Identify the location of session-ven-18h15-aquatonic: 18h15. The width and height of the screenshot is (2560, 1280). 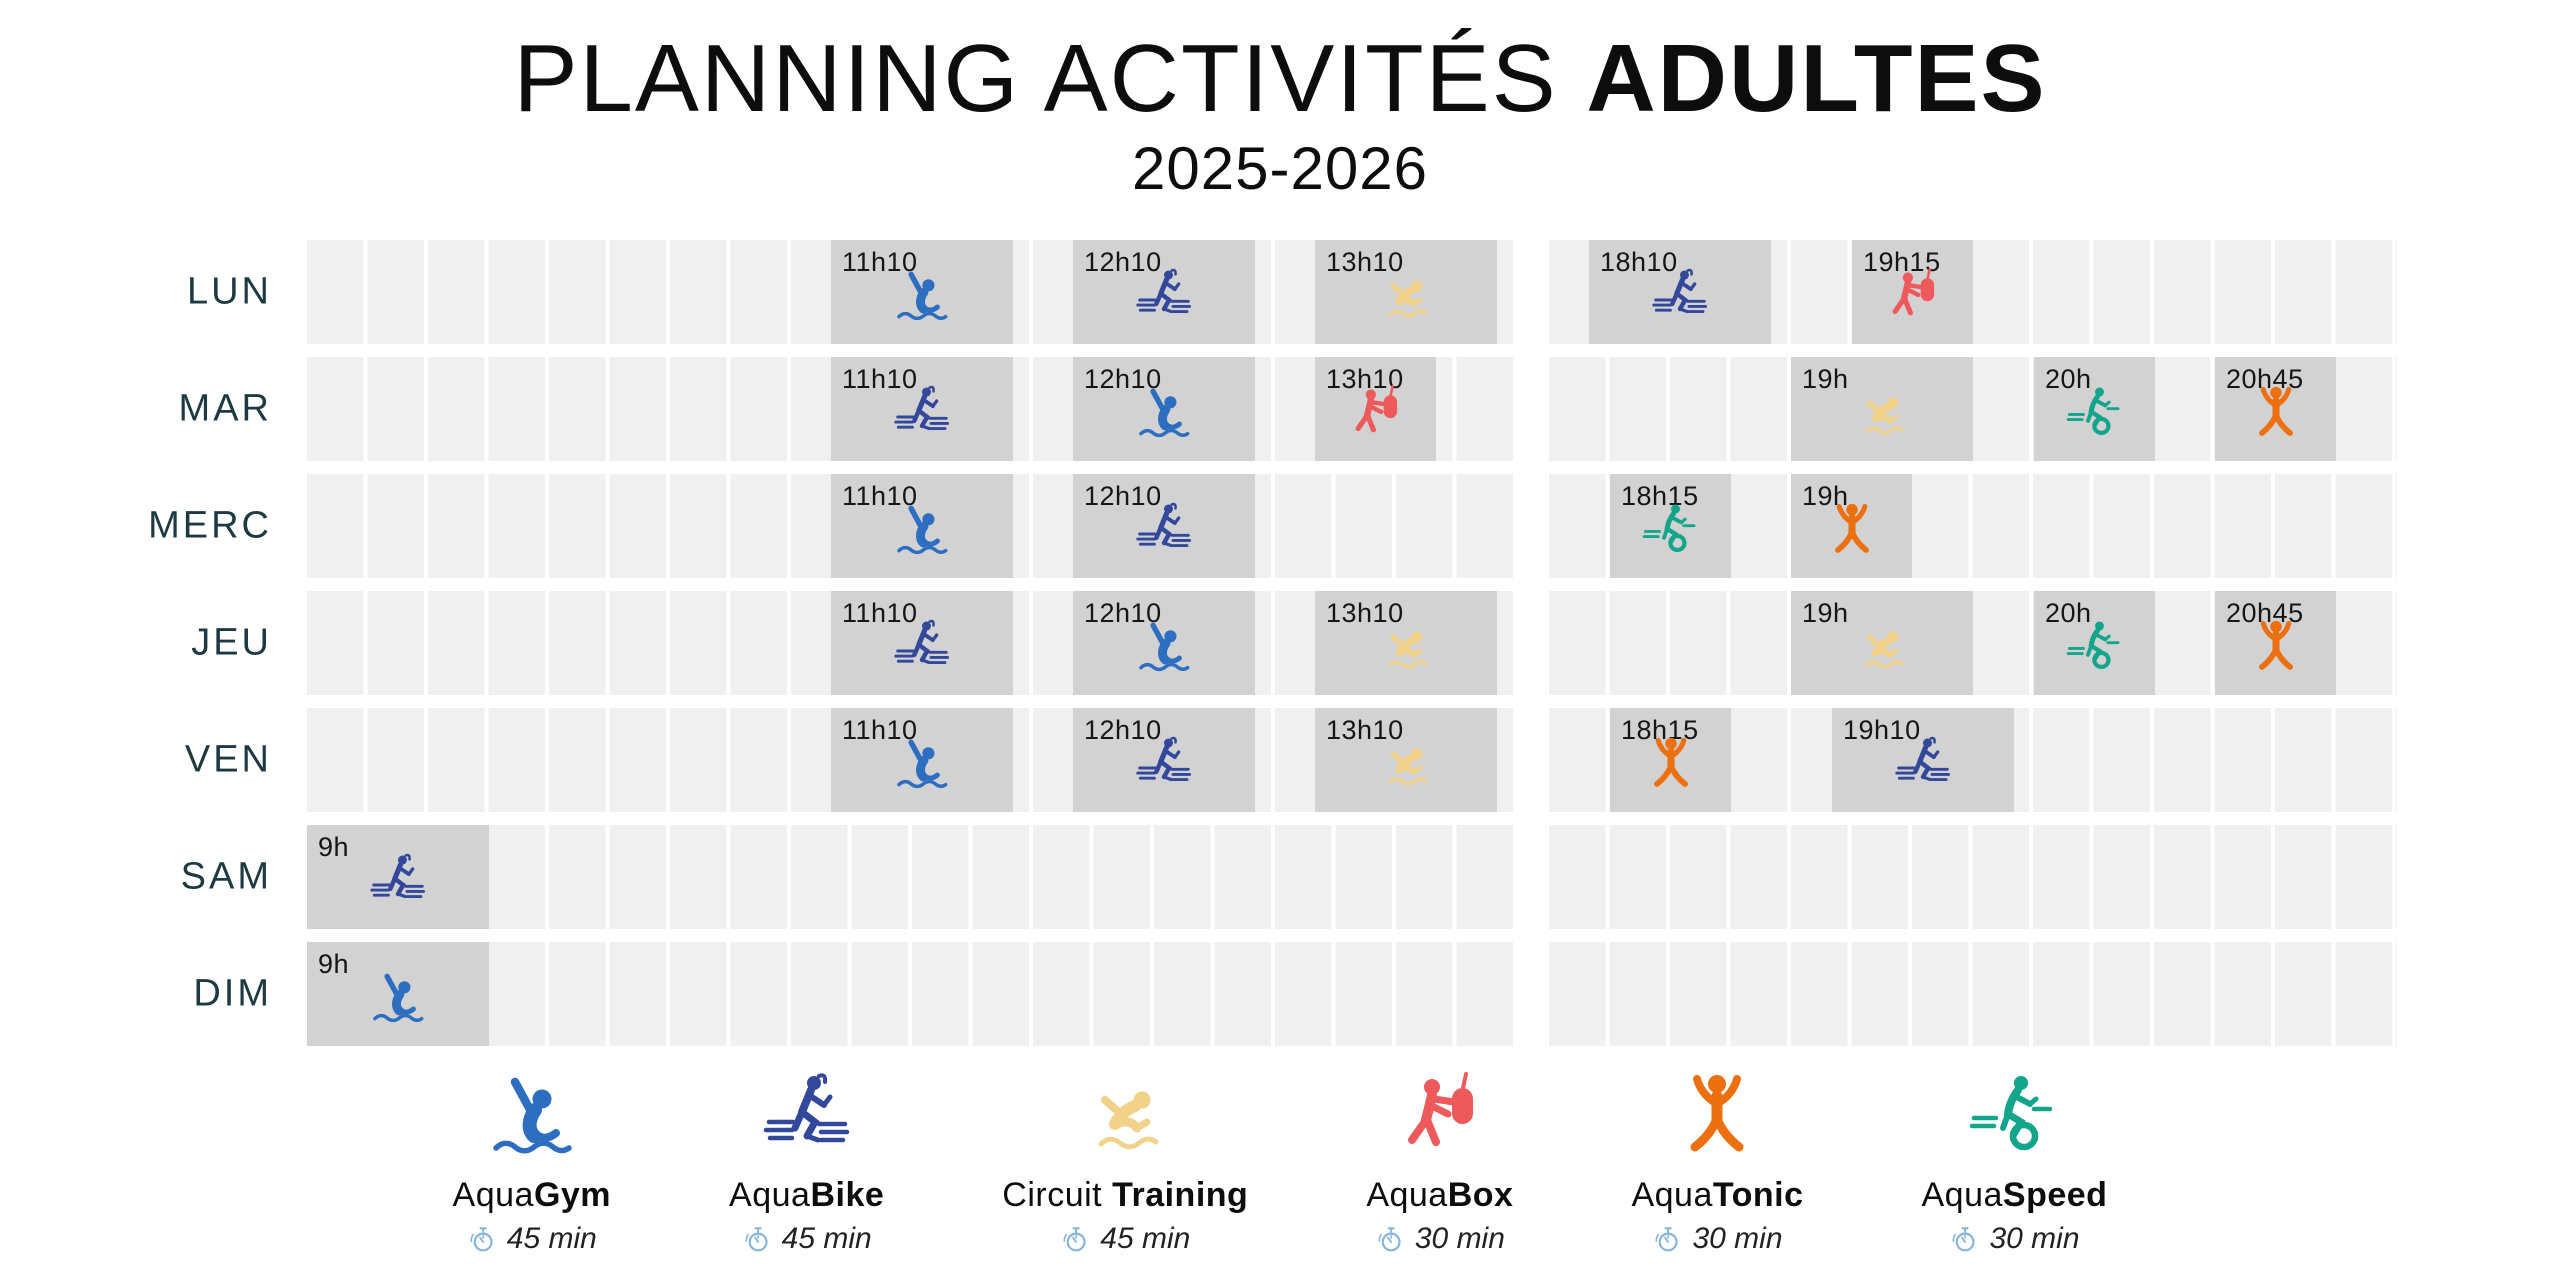
(1670, 760).